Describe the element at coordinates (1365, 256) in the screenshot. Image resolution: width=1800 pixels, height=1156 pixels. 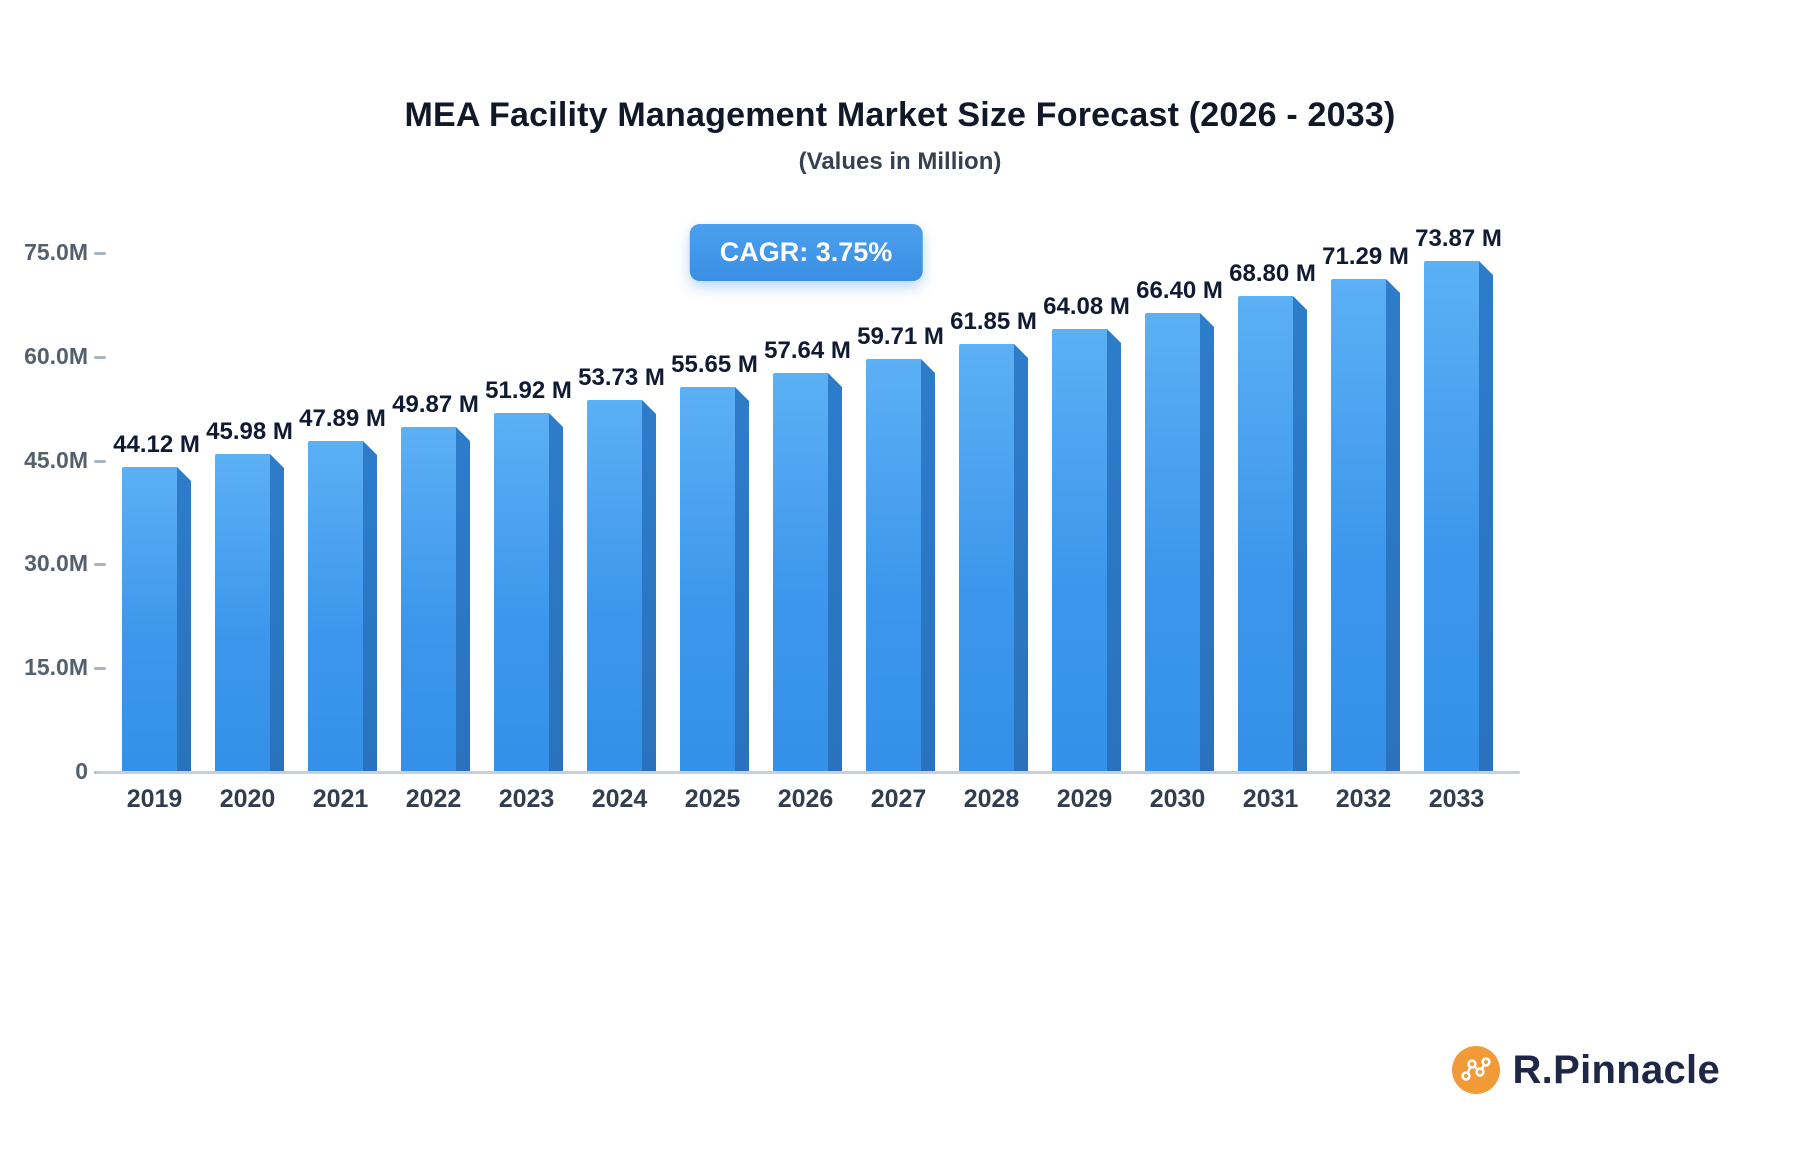
I see `bar-value-label: 71.29 M` at that location.